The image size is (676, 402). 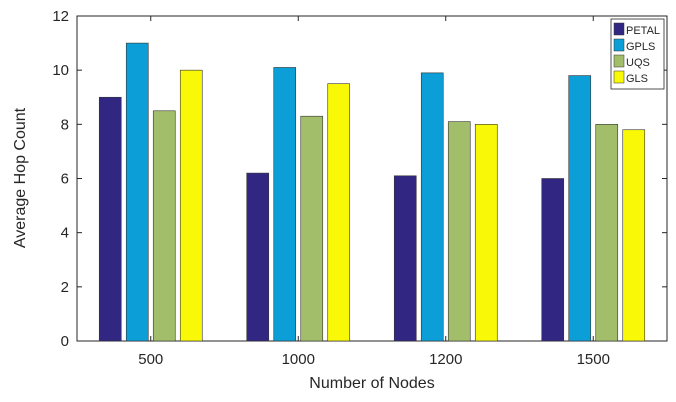 I want to click on legend-swatch-petal, so click(x=619, y=29).